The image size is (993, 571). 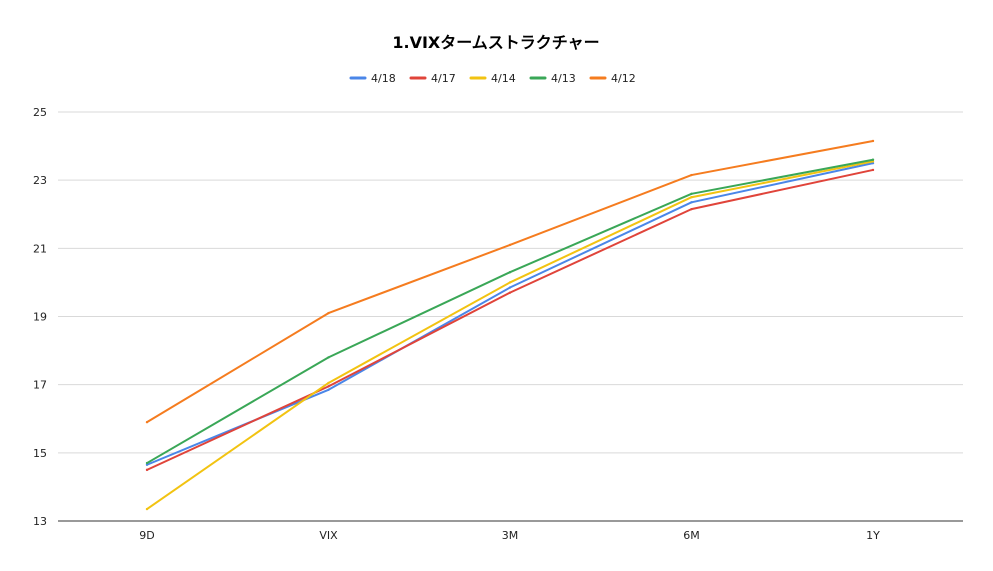 I want to click on legend-item: 4/18, so click(x=372, y=78).